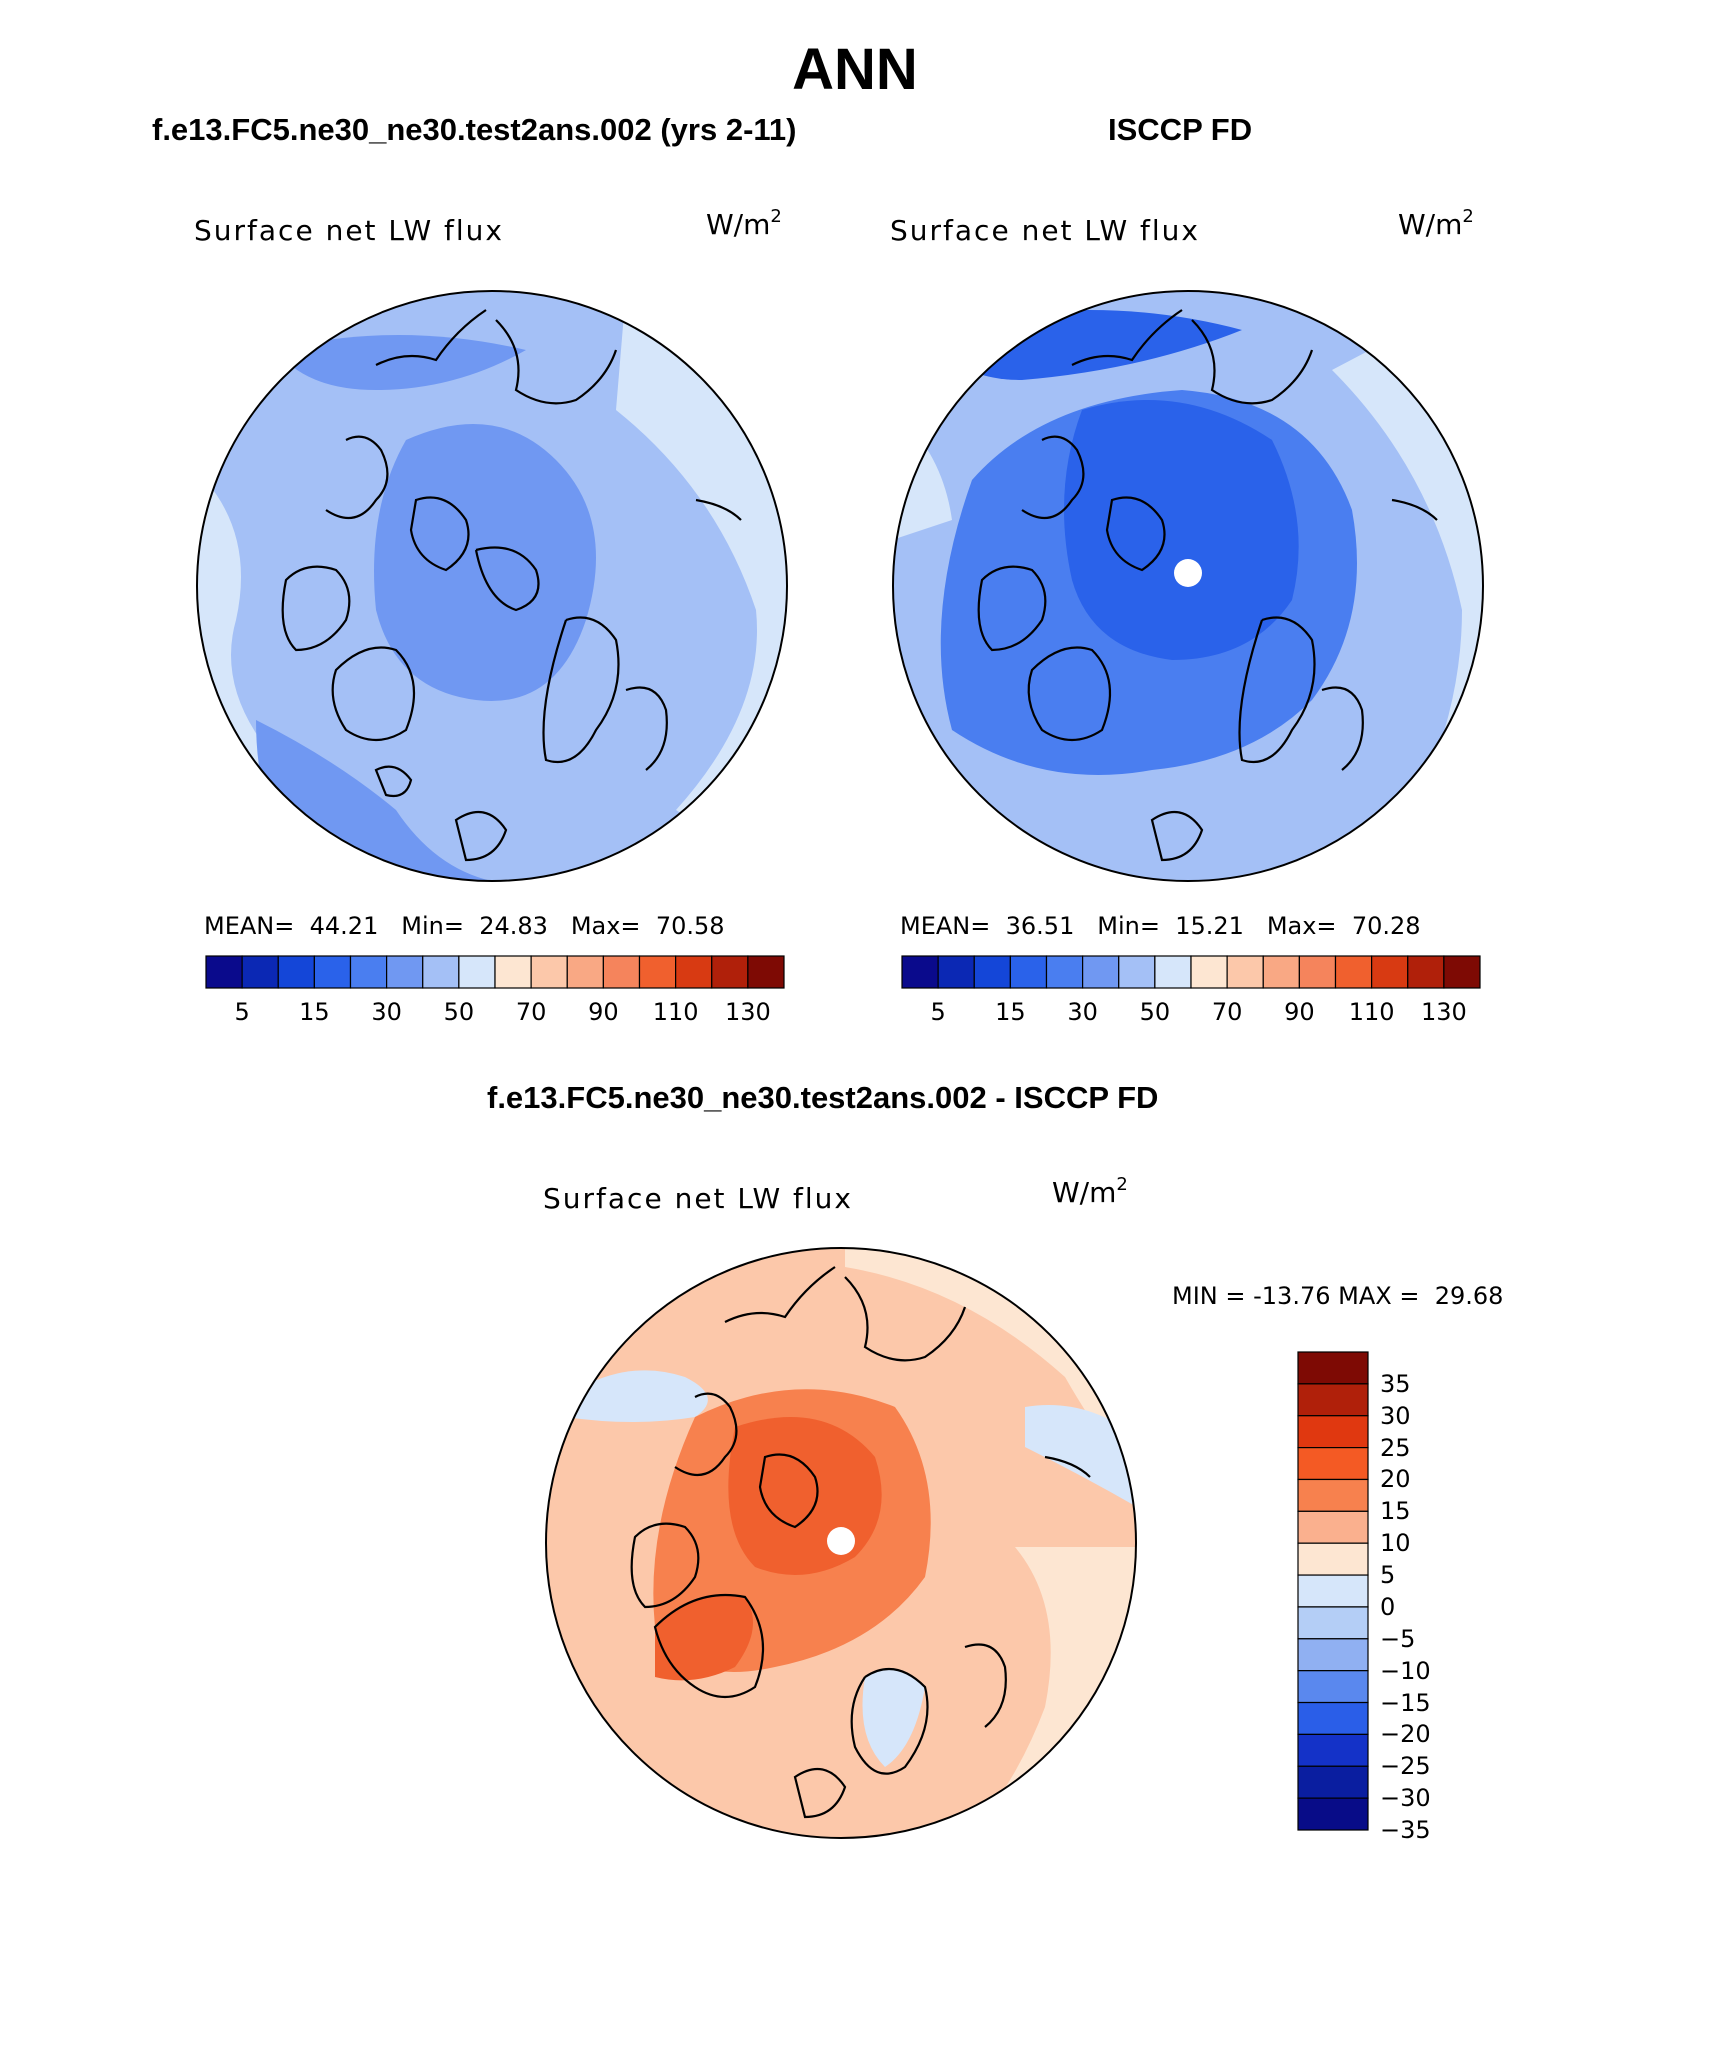 This screenshot has width=1710, height=2061. I want to click on panel2-colorbar-labels: 5 15 30 50 70 90 110 130, so click(1191, 1013).